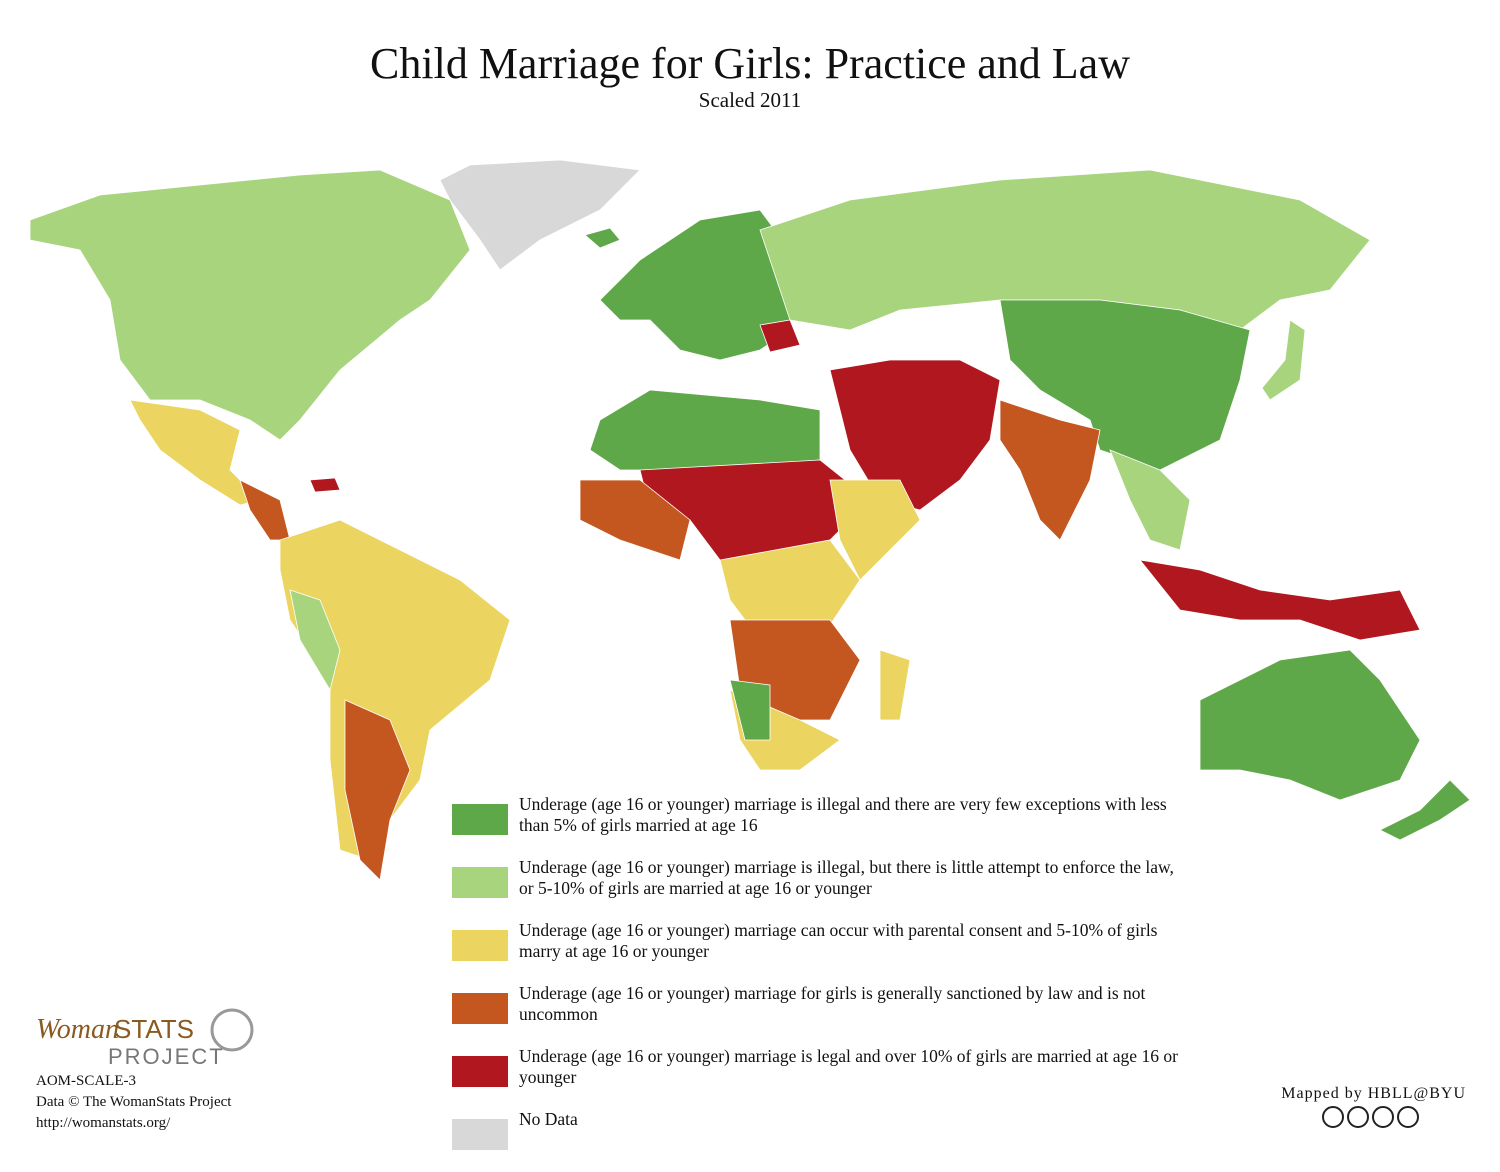 This screenshot has width=1500, height=1172. Describe the element at coordinates (750, 100) in the screenshot. I see `subtitle: Scaled 2011` at that location.